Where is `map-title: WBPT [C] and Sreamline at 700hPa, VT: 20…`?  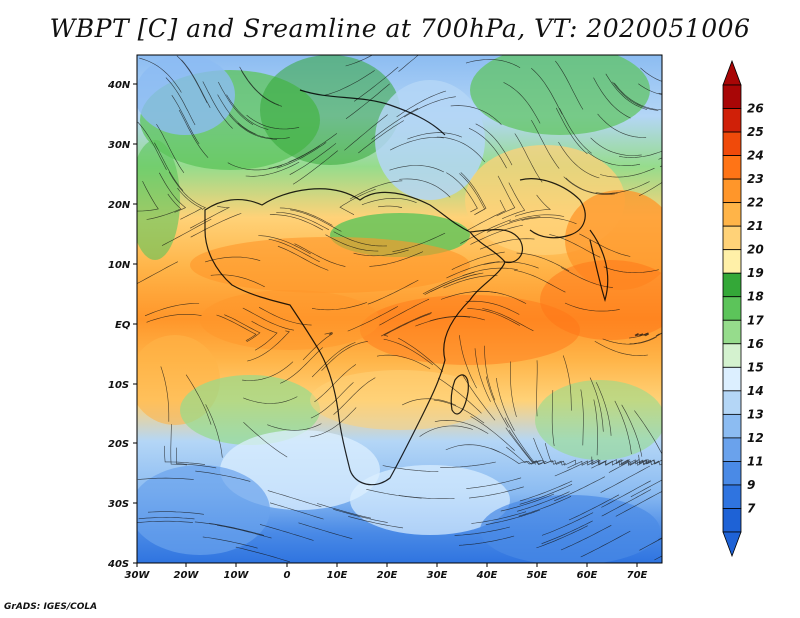
map-title: WBPT [C] and Sreamline at 700hPa, VT: 20… is located at coordinates (400, 28).